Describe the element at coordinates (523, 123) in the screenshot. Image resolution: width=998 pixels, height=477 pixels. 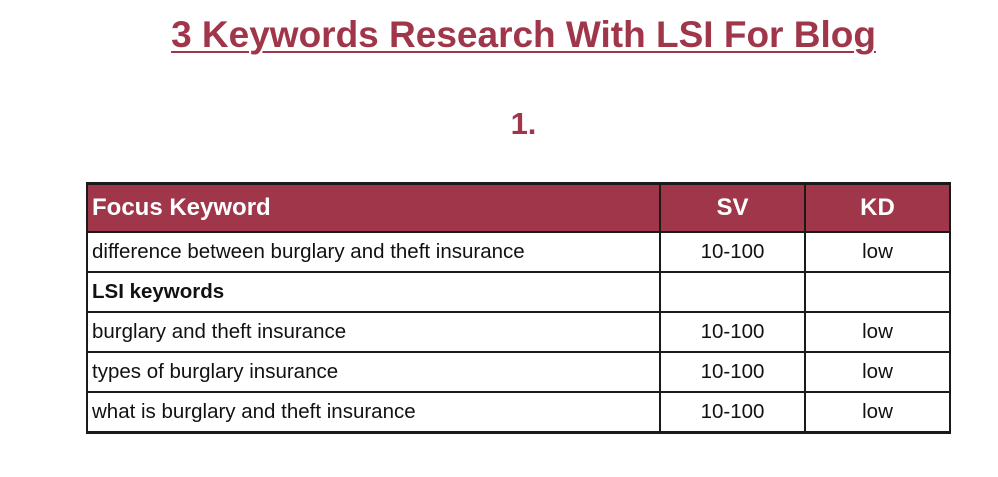
I see `section-number: 1.` at that location.